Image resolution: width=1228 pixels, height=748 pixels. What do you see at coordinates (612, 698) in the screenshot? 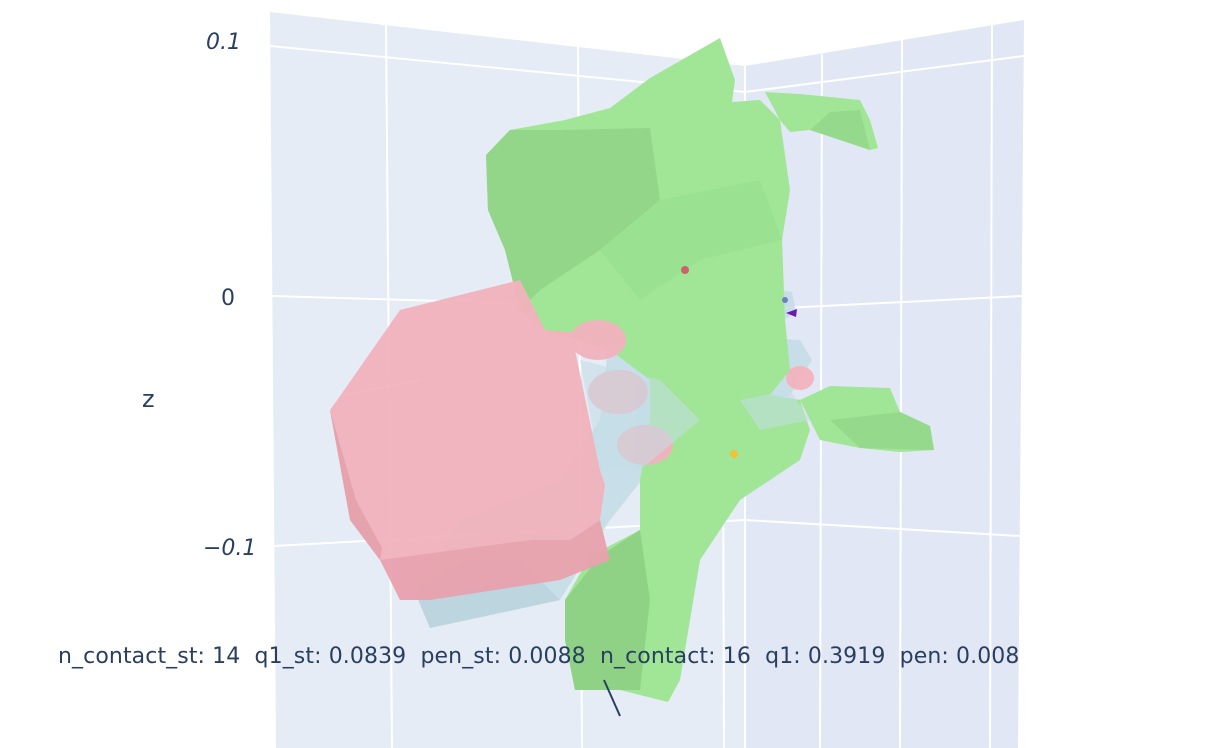
I see `axis-tick-mark` at bounding box center [612, 698].